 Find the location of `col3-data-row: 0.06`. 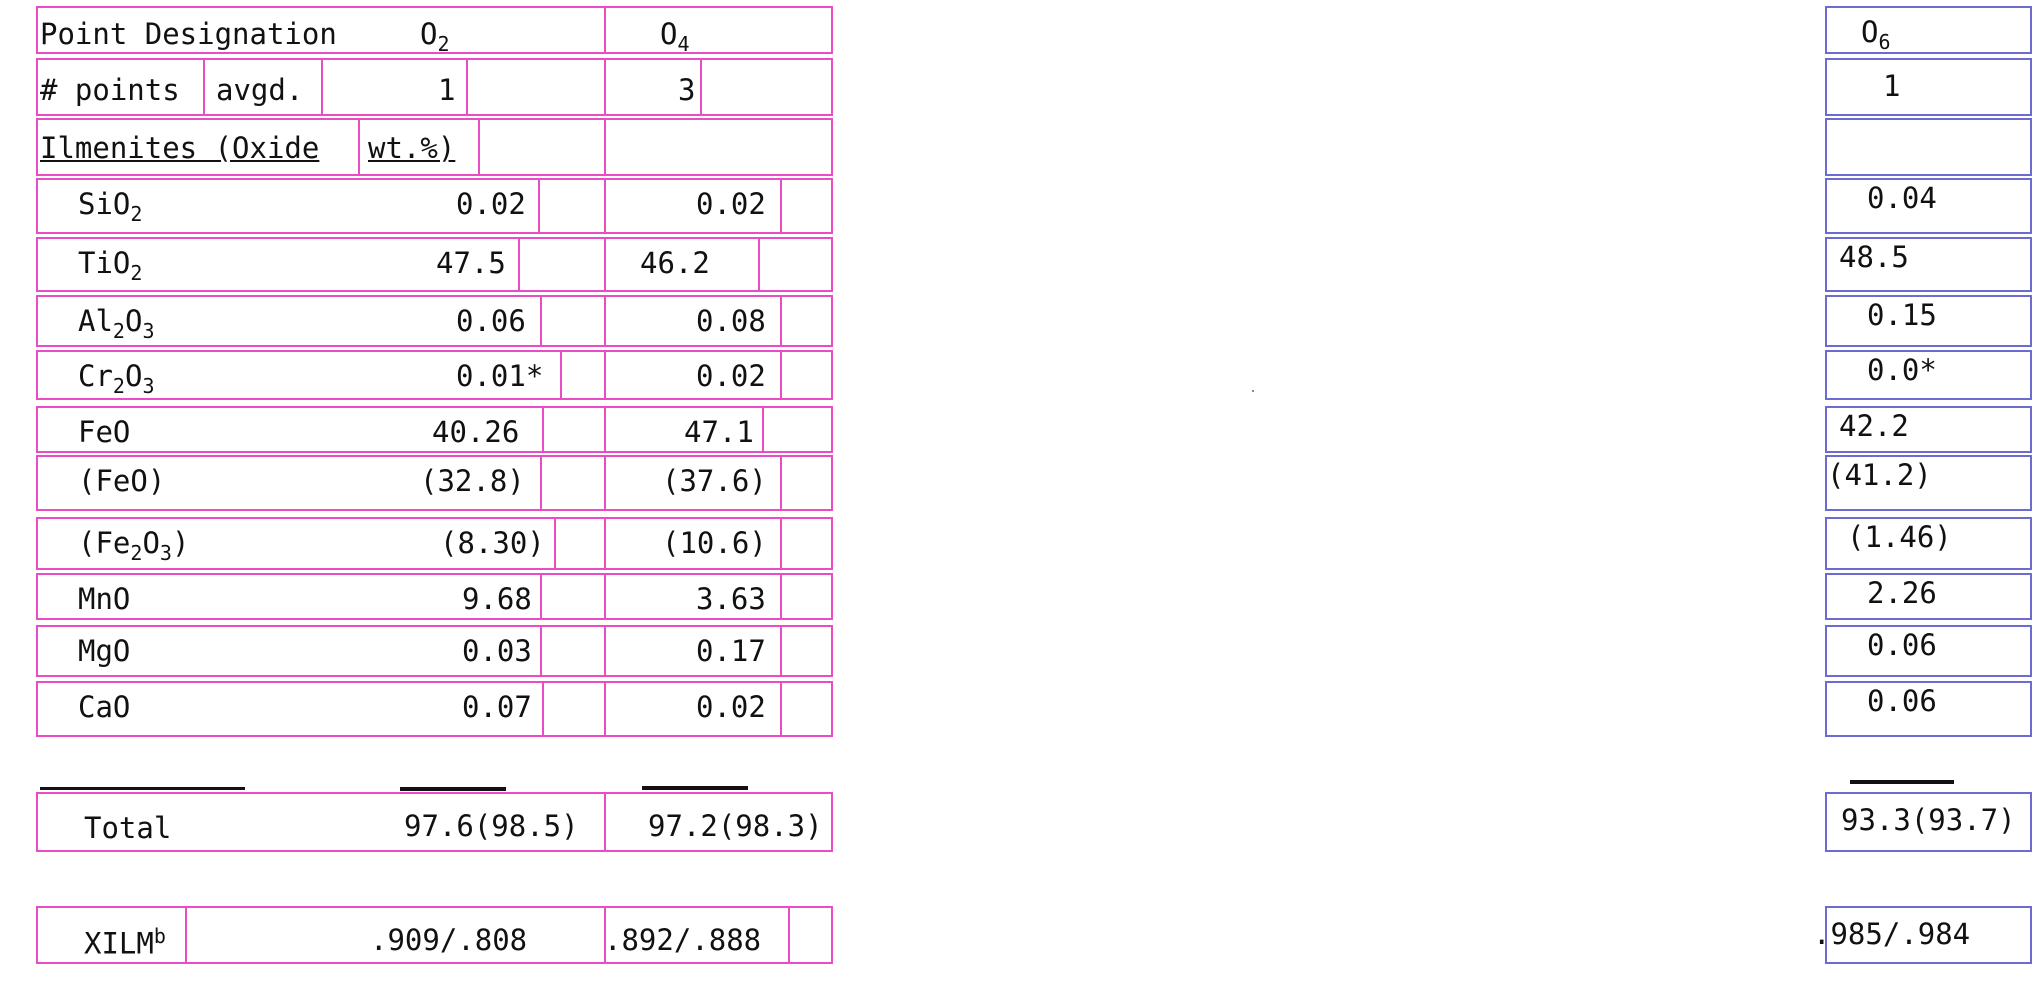

col3-data-row: 0.06 is located at coordinates (1928, 651).